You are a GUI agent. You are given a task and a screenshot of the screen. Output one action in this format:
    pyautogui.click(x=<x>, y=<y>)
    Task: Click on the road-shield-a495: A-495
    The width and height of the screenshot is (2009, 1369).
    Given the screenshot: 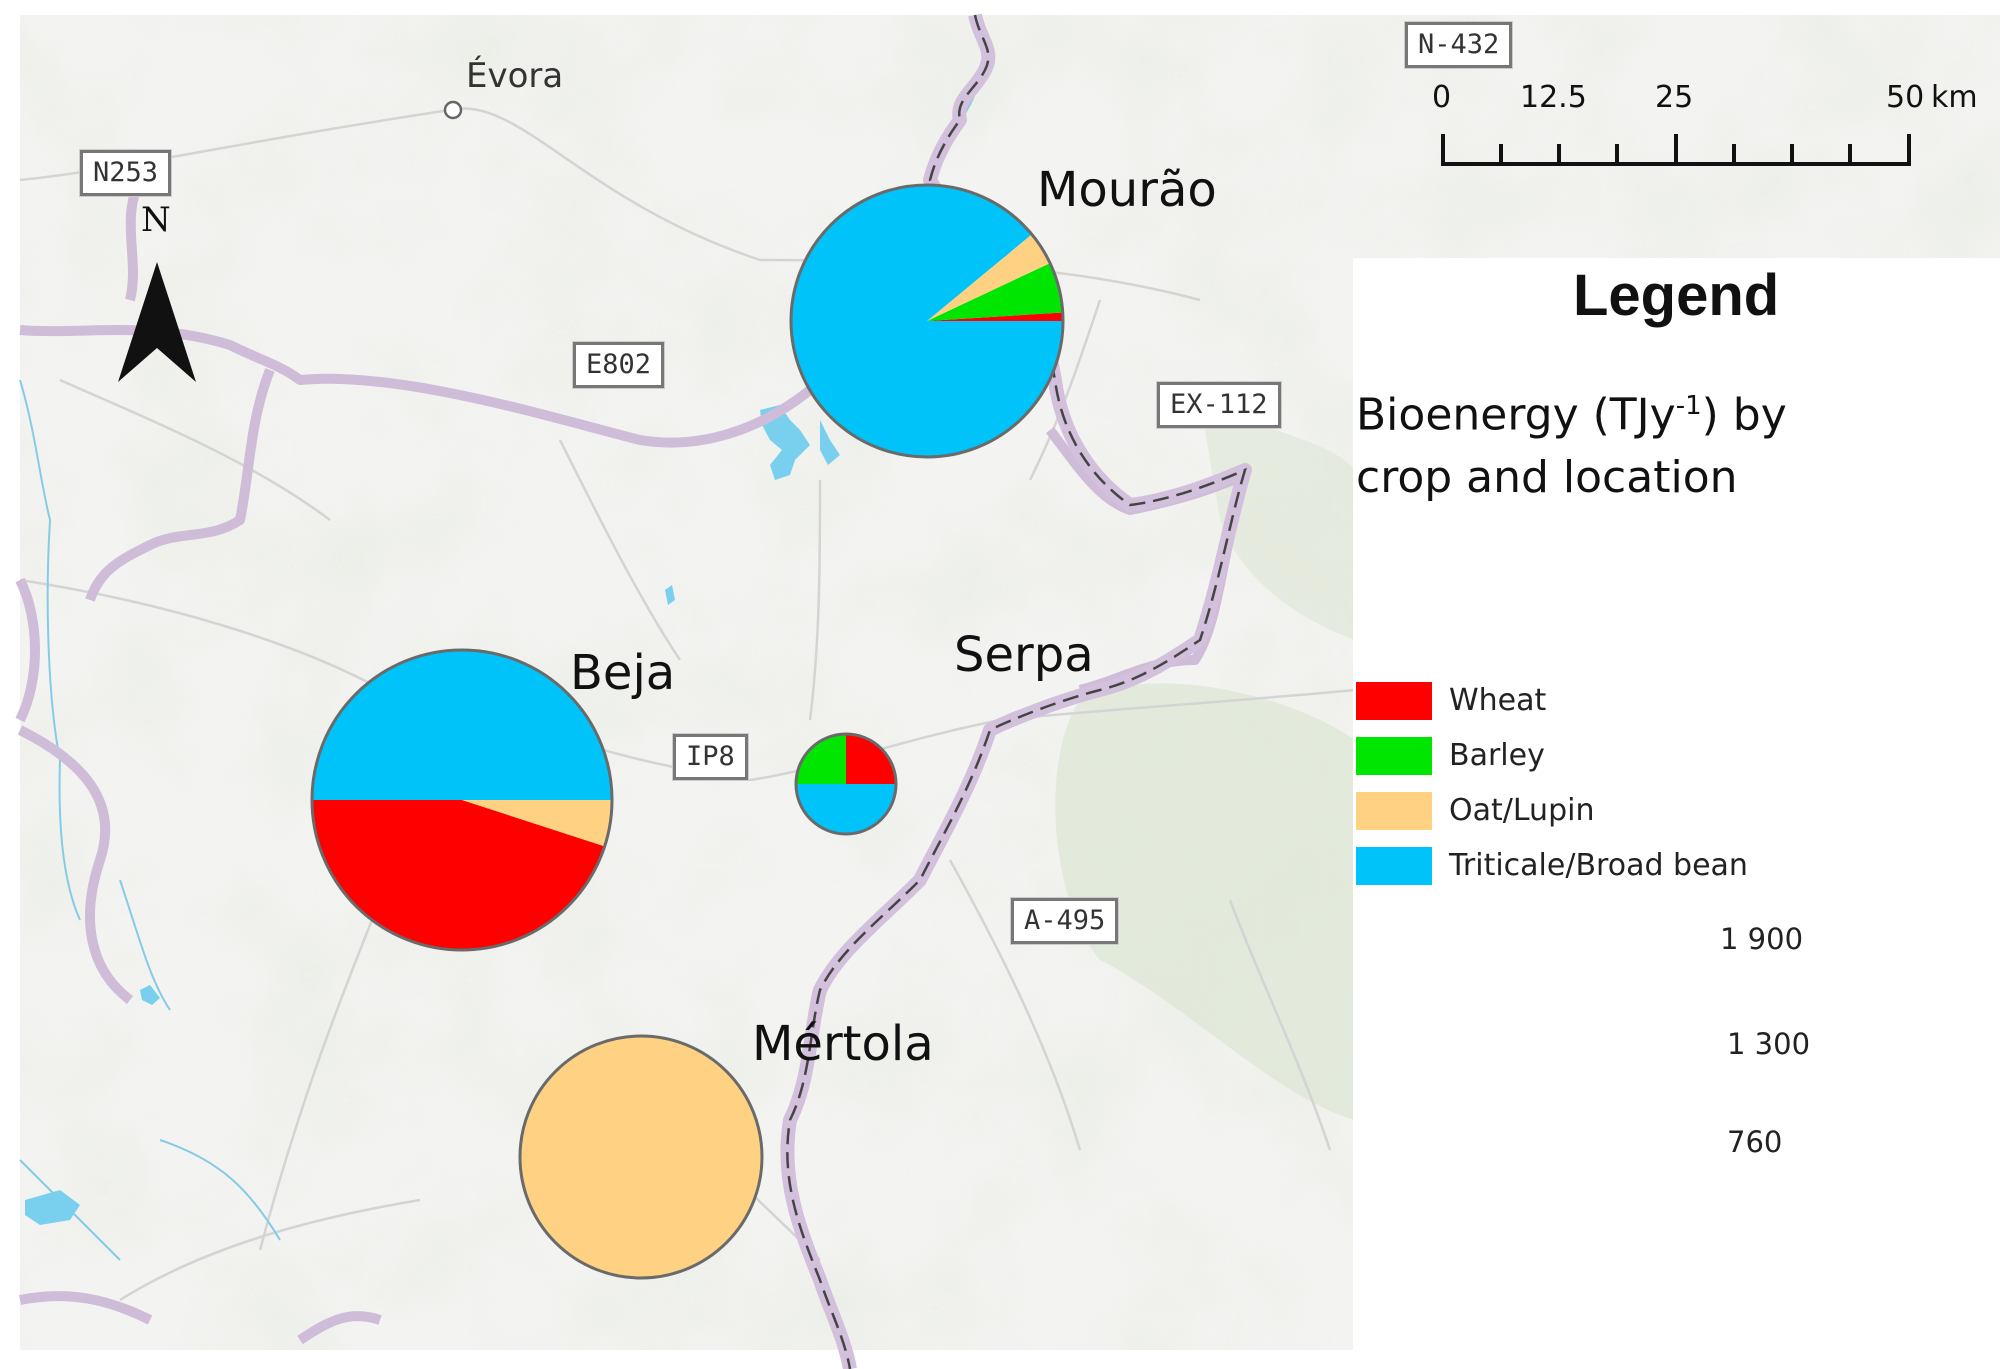 What is the action you would take?
    pyautogui.click(x=1065, y=921)
    